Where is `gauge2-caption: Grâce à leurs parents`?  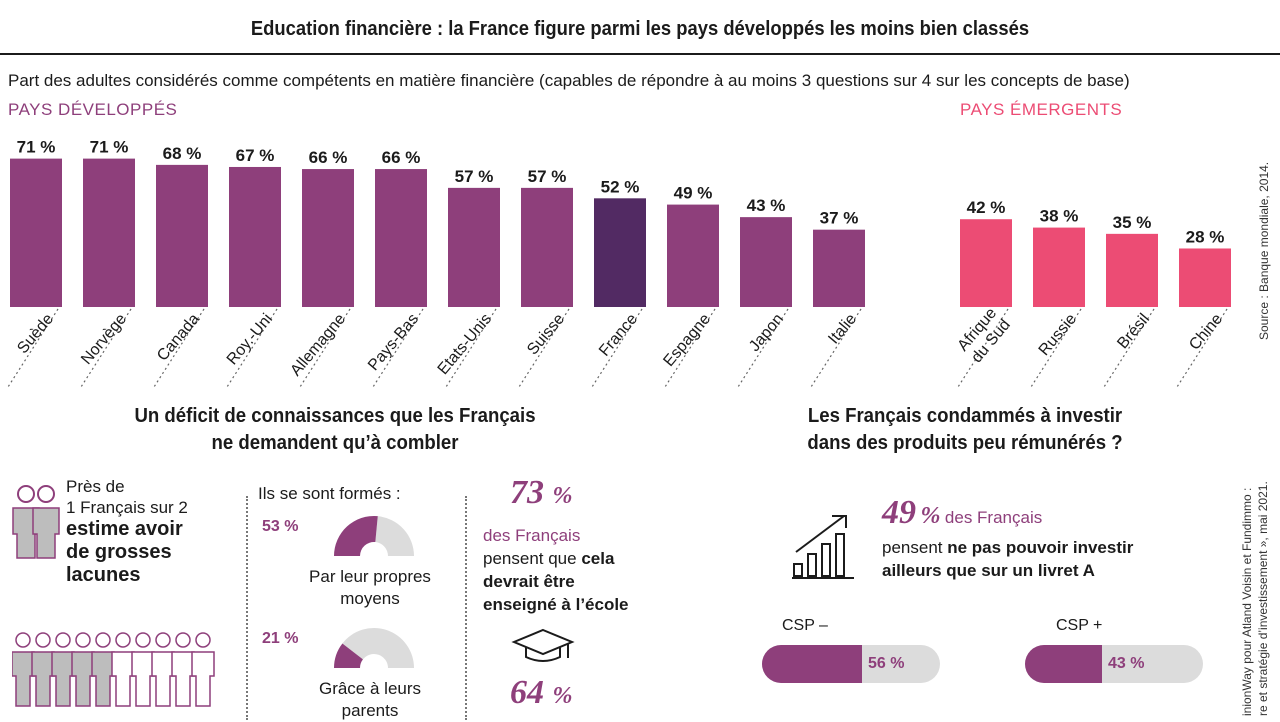
gauge2-caption: Grâce à leurs parents is located at coordinates (370, 700).